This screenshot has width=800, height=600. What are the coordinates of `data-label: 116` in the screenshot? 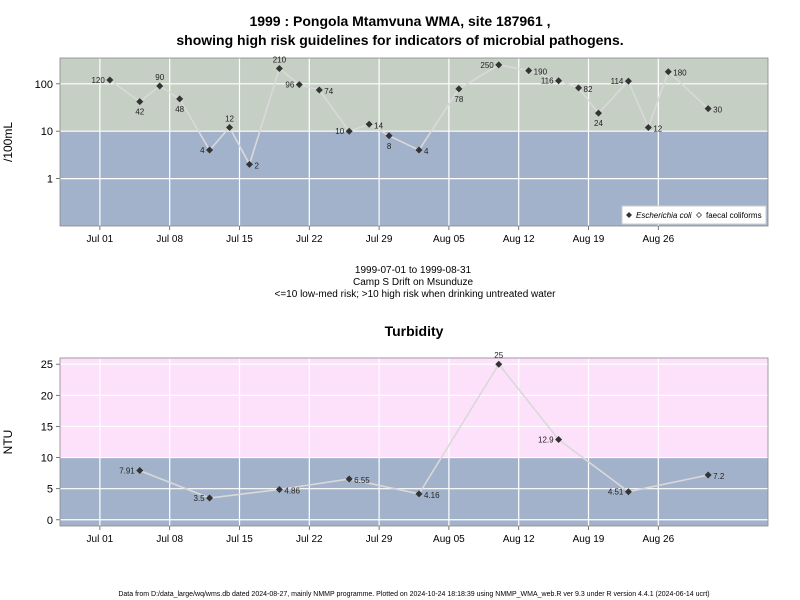 It's located at (547, 81).